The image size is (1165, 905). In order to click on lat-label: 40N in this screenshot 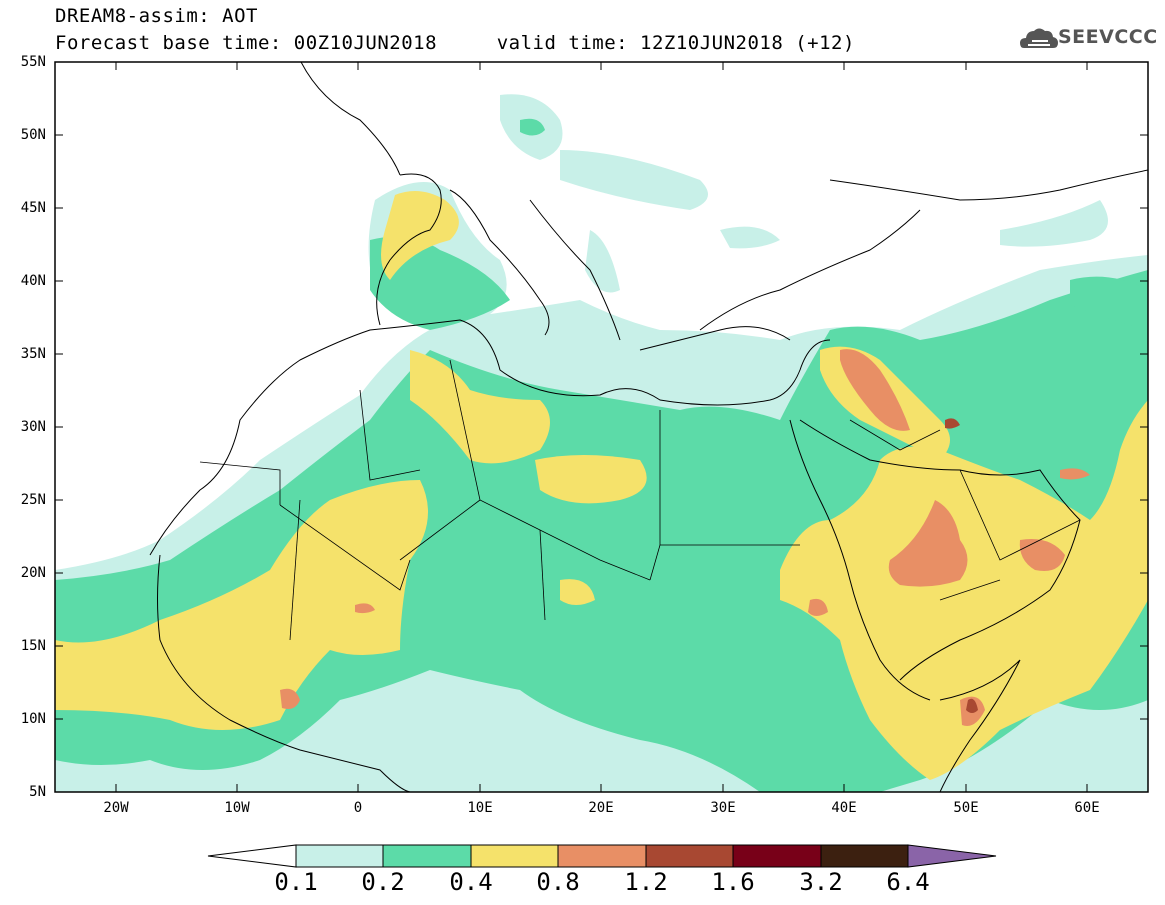, I will do `click(33, 281)`.